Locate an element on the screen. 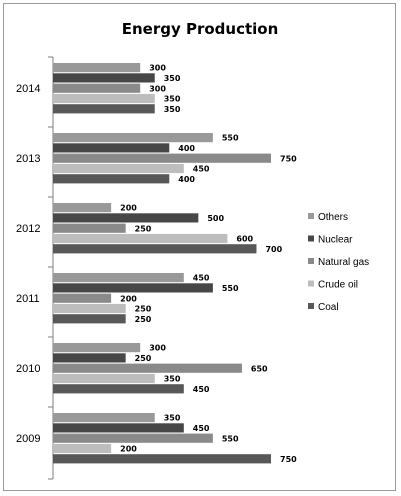 Image resolution: width=401 pixels, height=496 pixels. bar-crude-oil-2014 is located at coordinates (104, 98).